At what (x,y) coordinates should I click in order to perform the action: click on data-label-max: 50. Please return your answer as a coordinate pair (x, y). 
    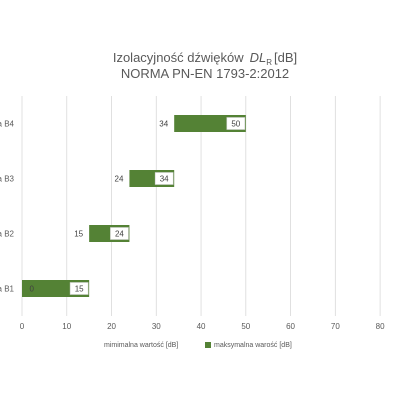
    Looking at the image, I should click on (235, 124).